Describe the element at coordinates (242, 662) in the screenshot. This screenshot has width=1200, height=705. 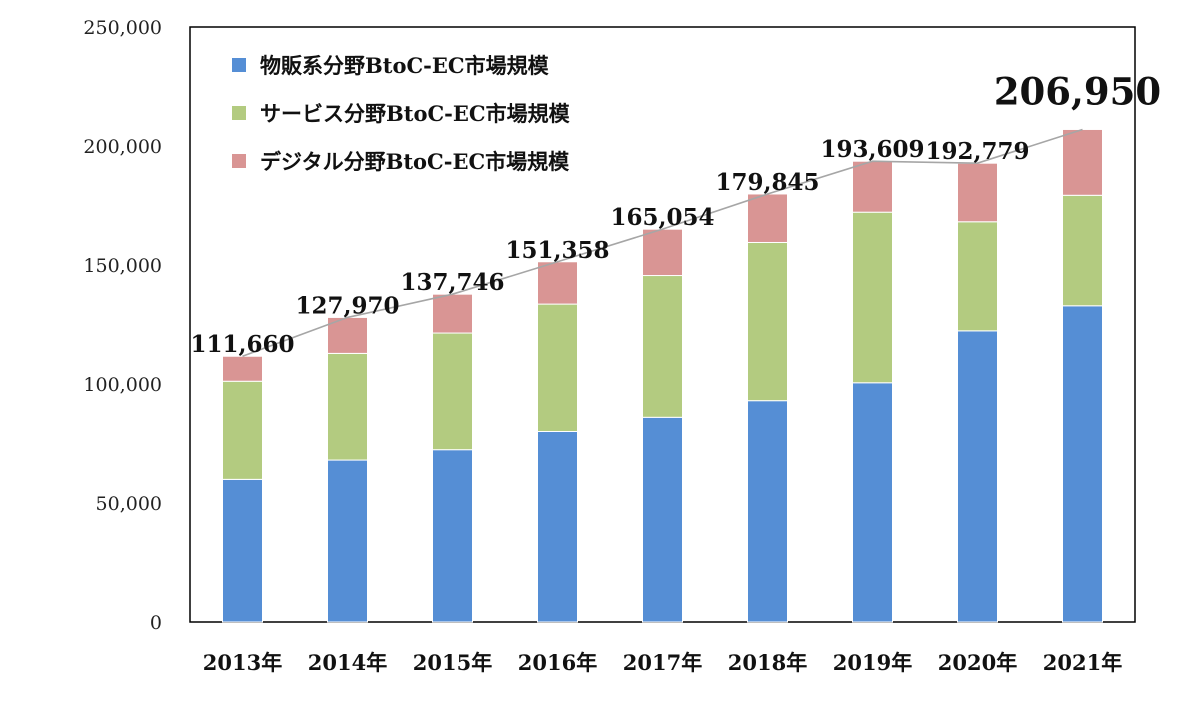
I see `x-tick-label: 2013年` at that location.